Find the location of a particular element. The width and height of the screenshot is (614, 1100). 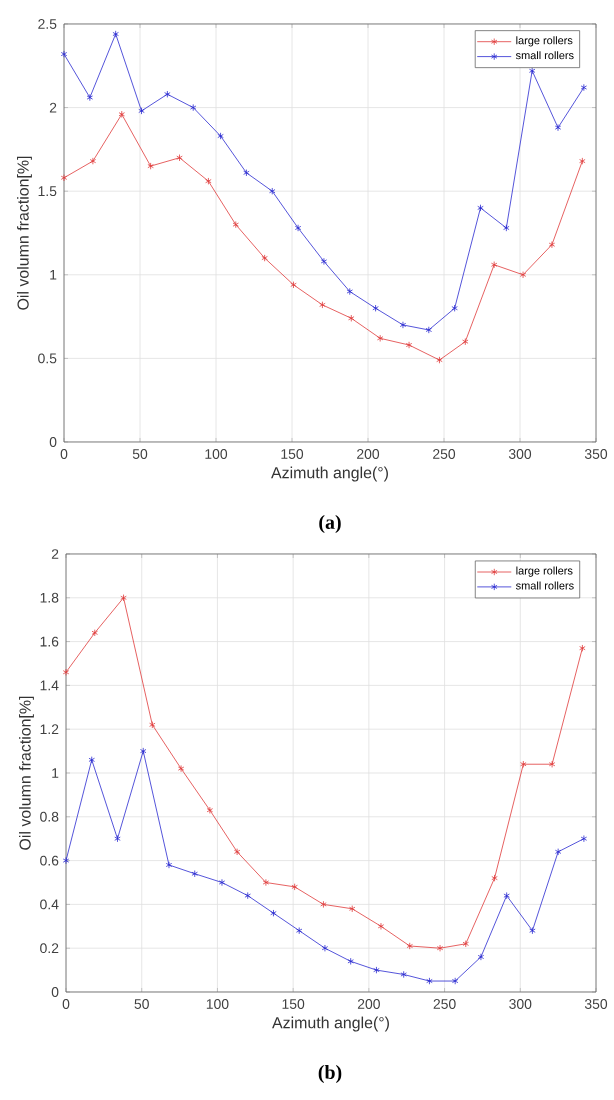

text: (b) is located at coordinates (330, 1074).